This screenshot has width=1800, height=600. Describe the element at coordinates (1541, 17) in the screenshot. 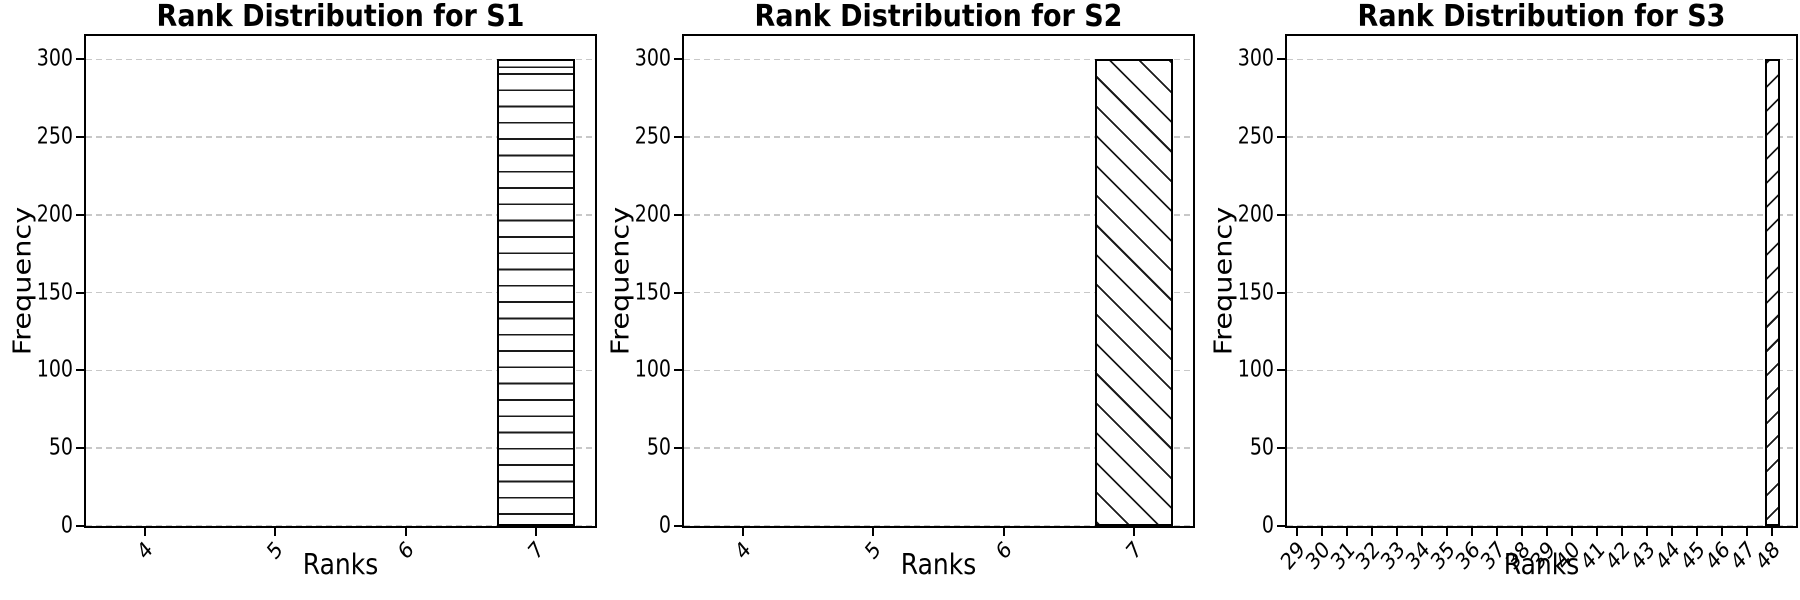

I see `chart-title: Rank Distribution for S3` at that location.